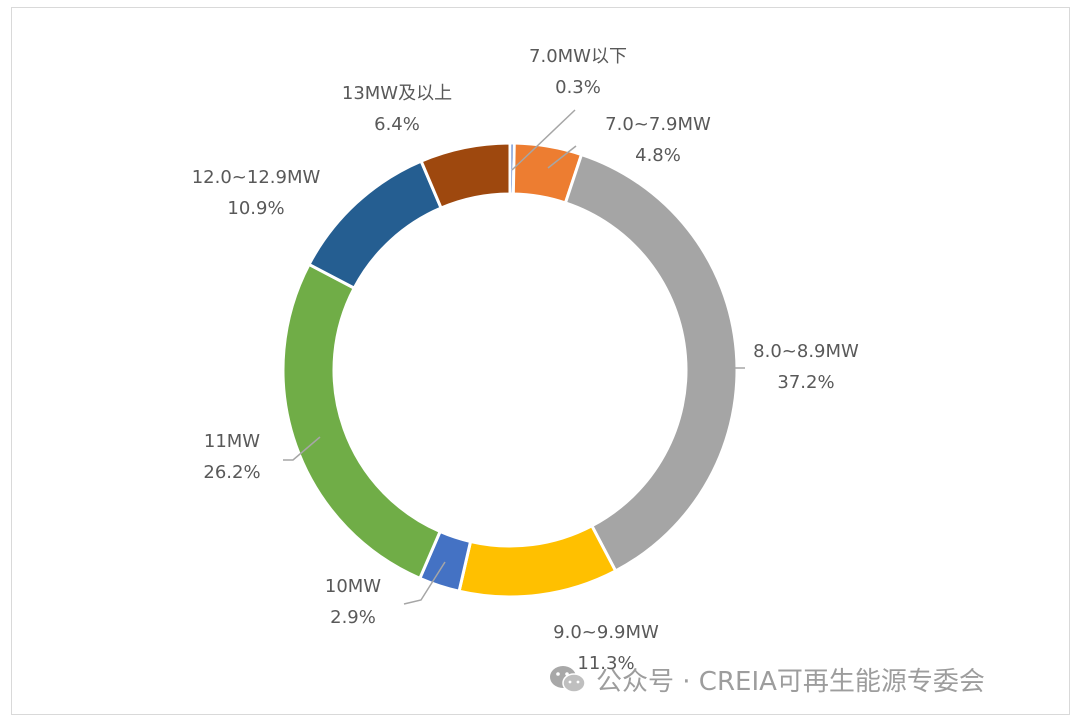 This screenshot has height=722, width=1080. I want to click on slice-category-label: 8.0~8.9MW, so click(806, 351).